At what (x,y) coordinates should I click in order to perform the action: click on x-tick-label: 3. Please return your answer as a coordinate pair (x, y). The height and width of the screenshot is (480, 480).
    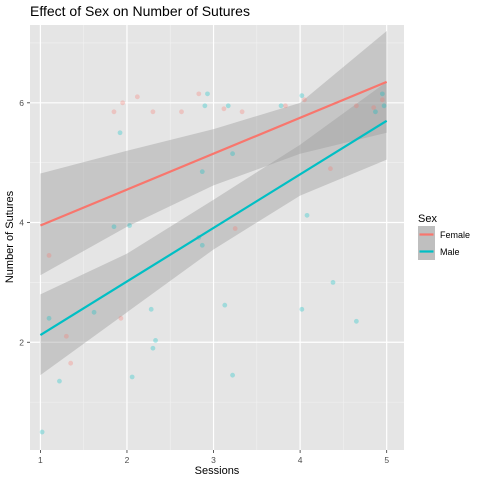
    Looking at the image, I should click on (213, 460).